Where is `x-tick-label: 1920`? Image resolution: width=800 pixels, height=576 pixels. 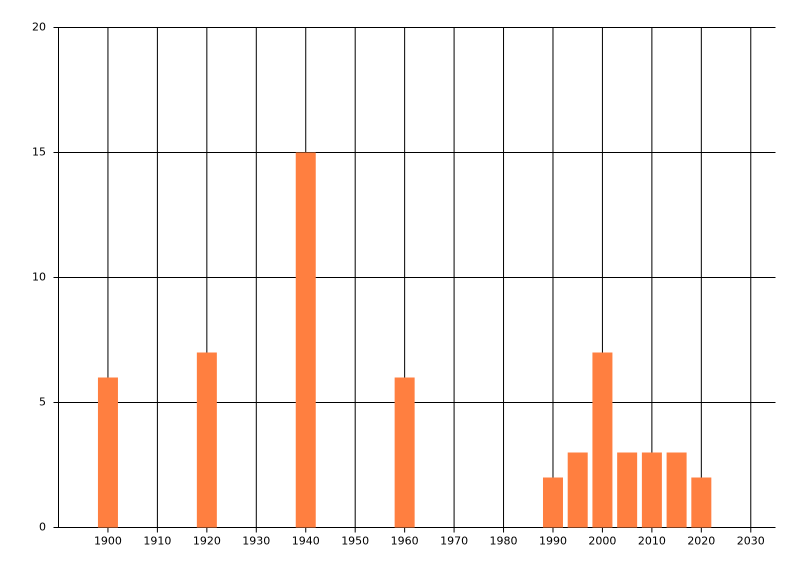 x-tick-label: 1920 is located at coordinates (207, 541).